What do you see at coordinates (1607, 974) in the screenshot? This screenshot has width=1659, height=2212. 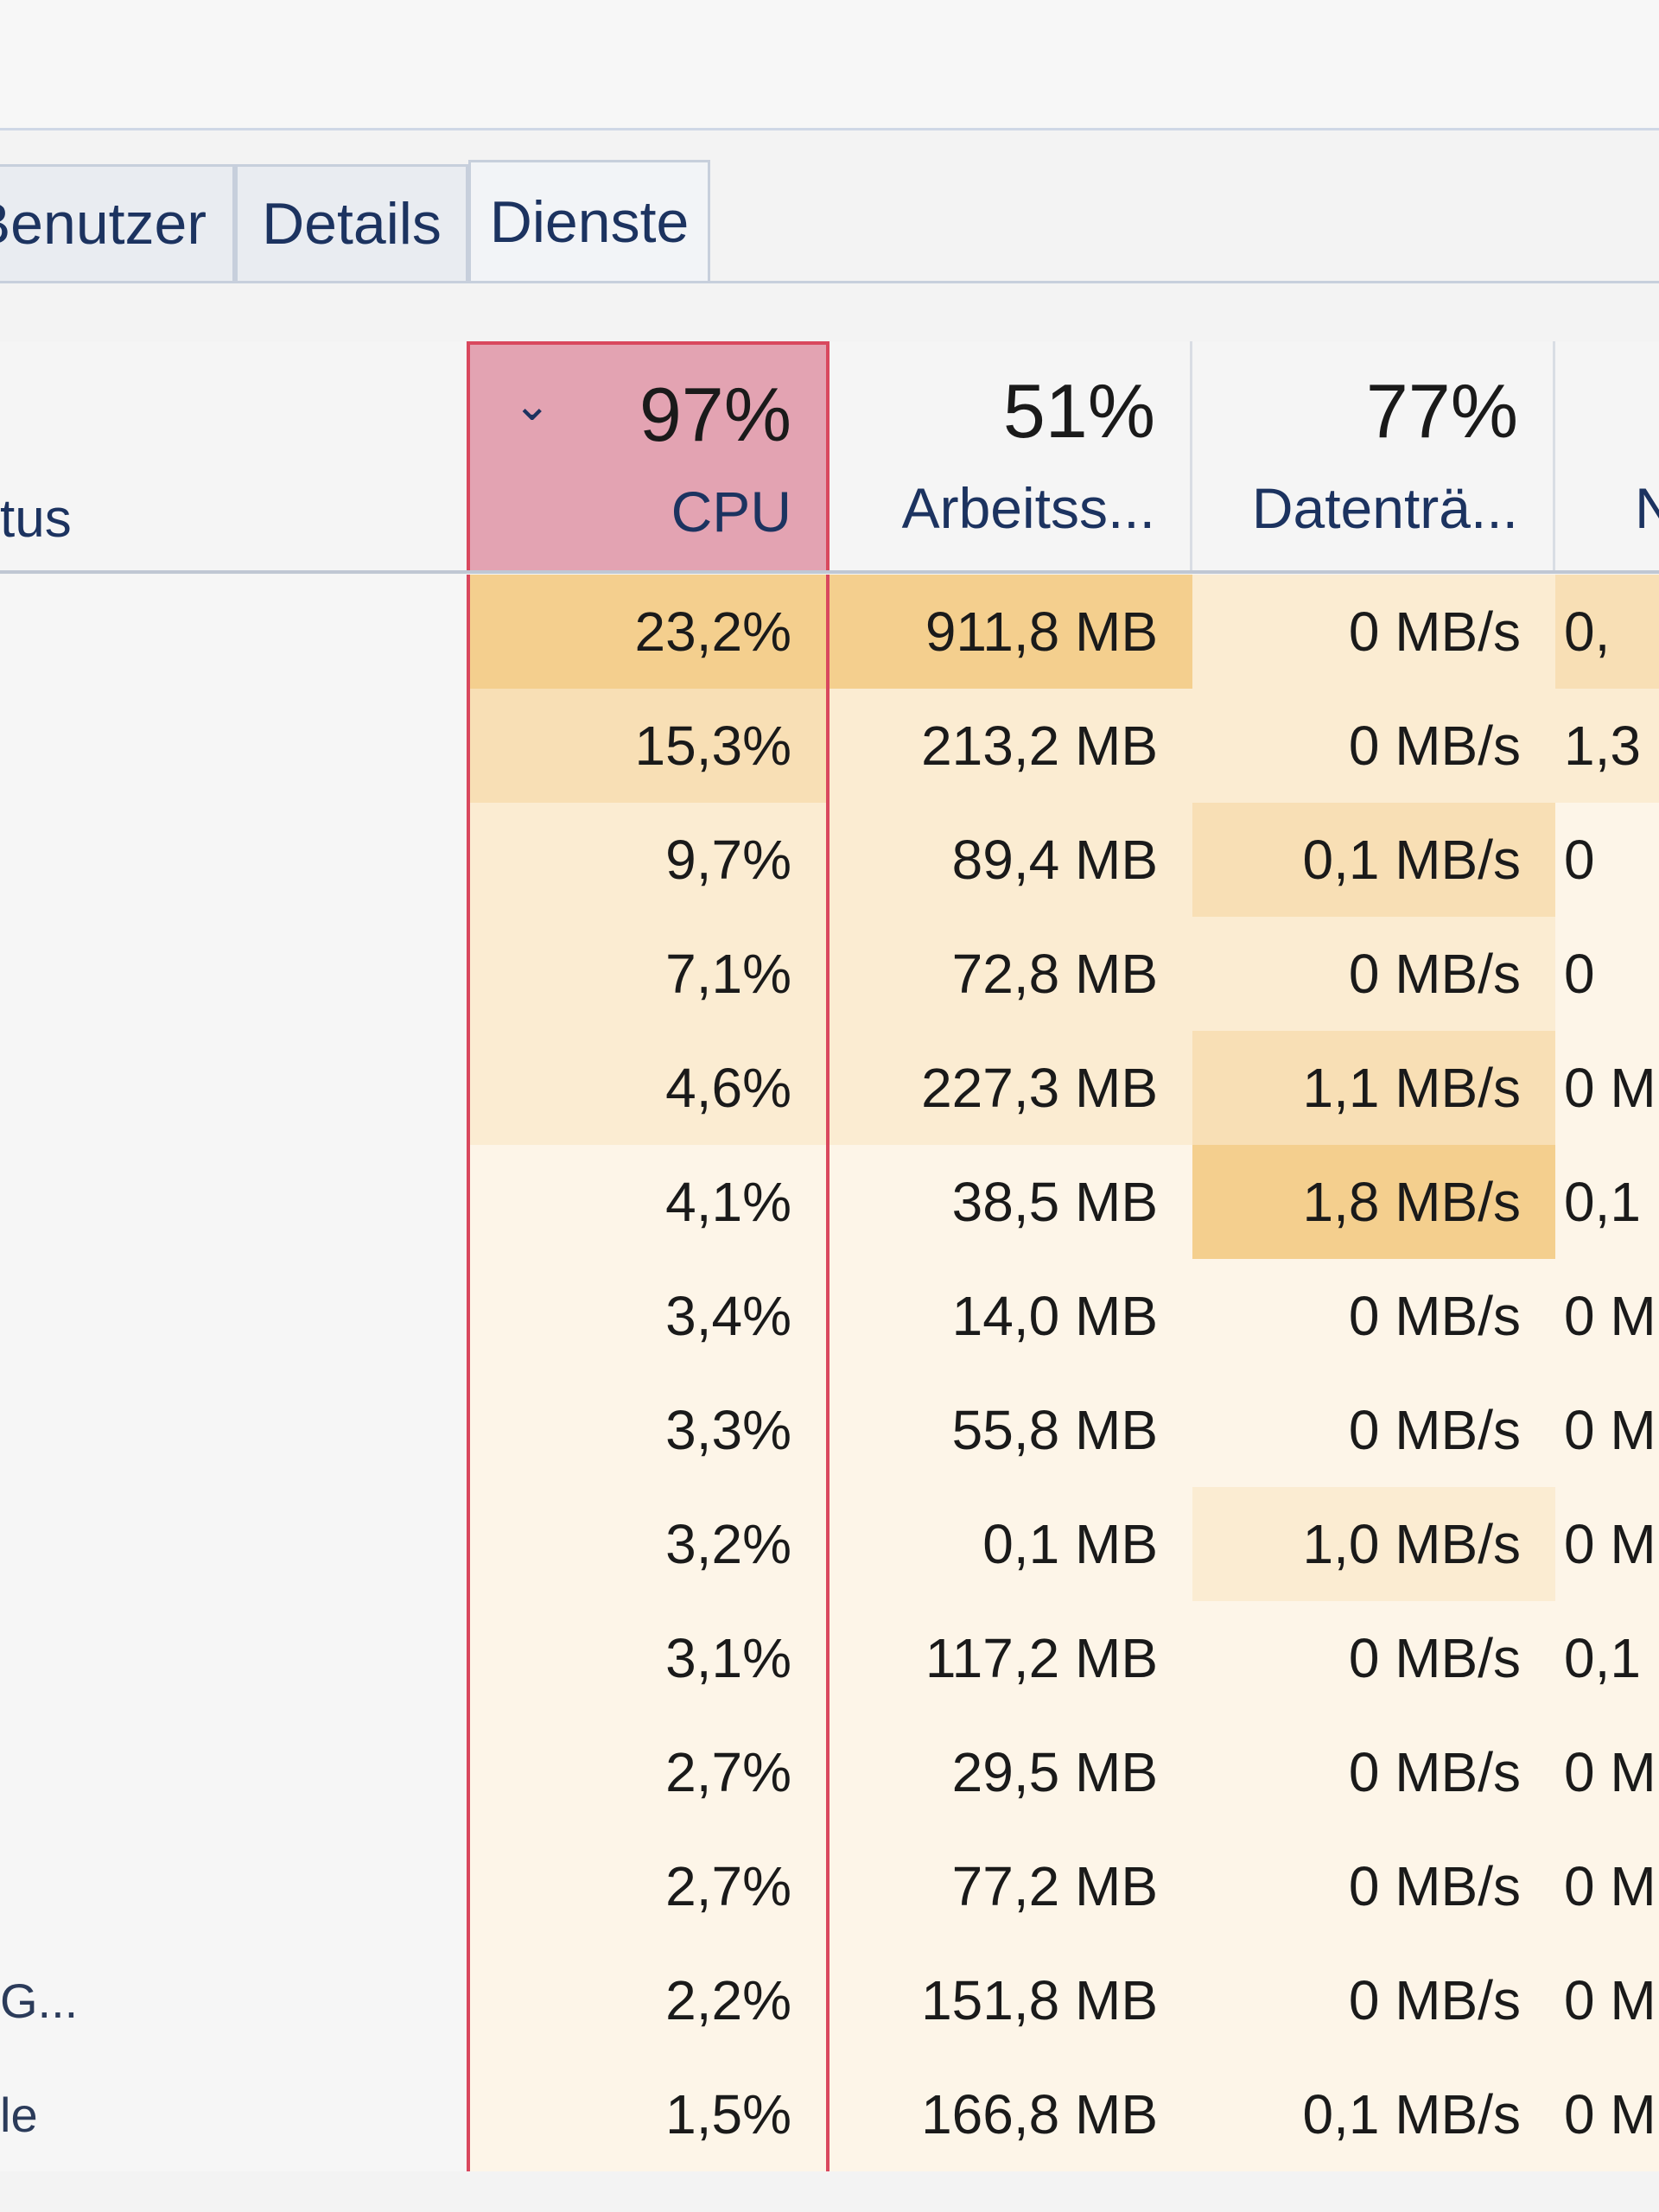 I see `network-cell: 0` at bounding box center [1607, 974].